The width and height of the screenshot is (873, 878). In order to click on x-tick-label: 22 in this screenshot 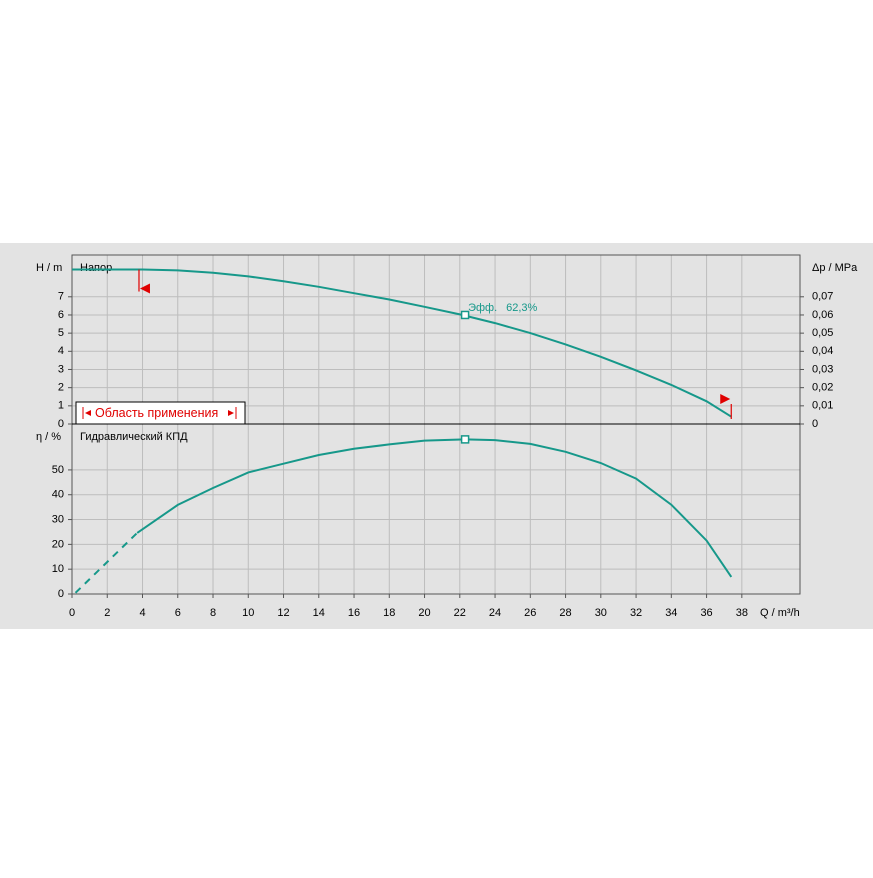, I will do `click(460, 613)`.